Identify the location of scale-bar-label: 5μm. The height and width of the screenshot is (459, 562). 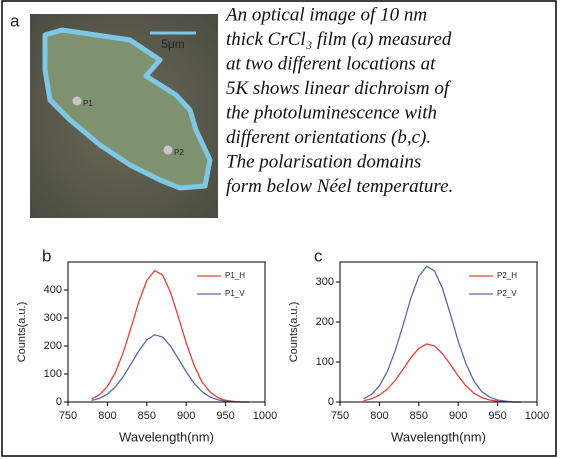
(173, 44).